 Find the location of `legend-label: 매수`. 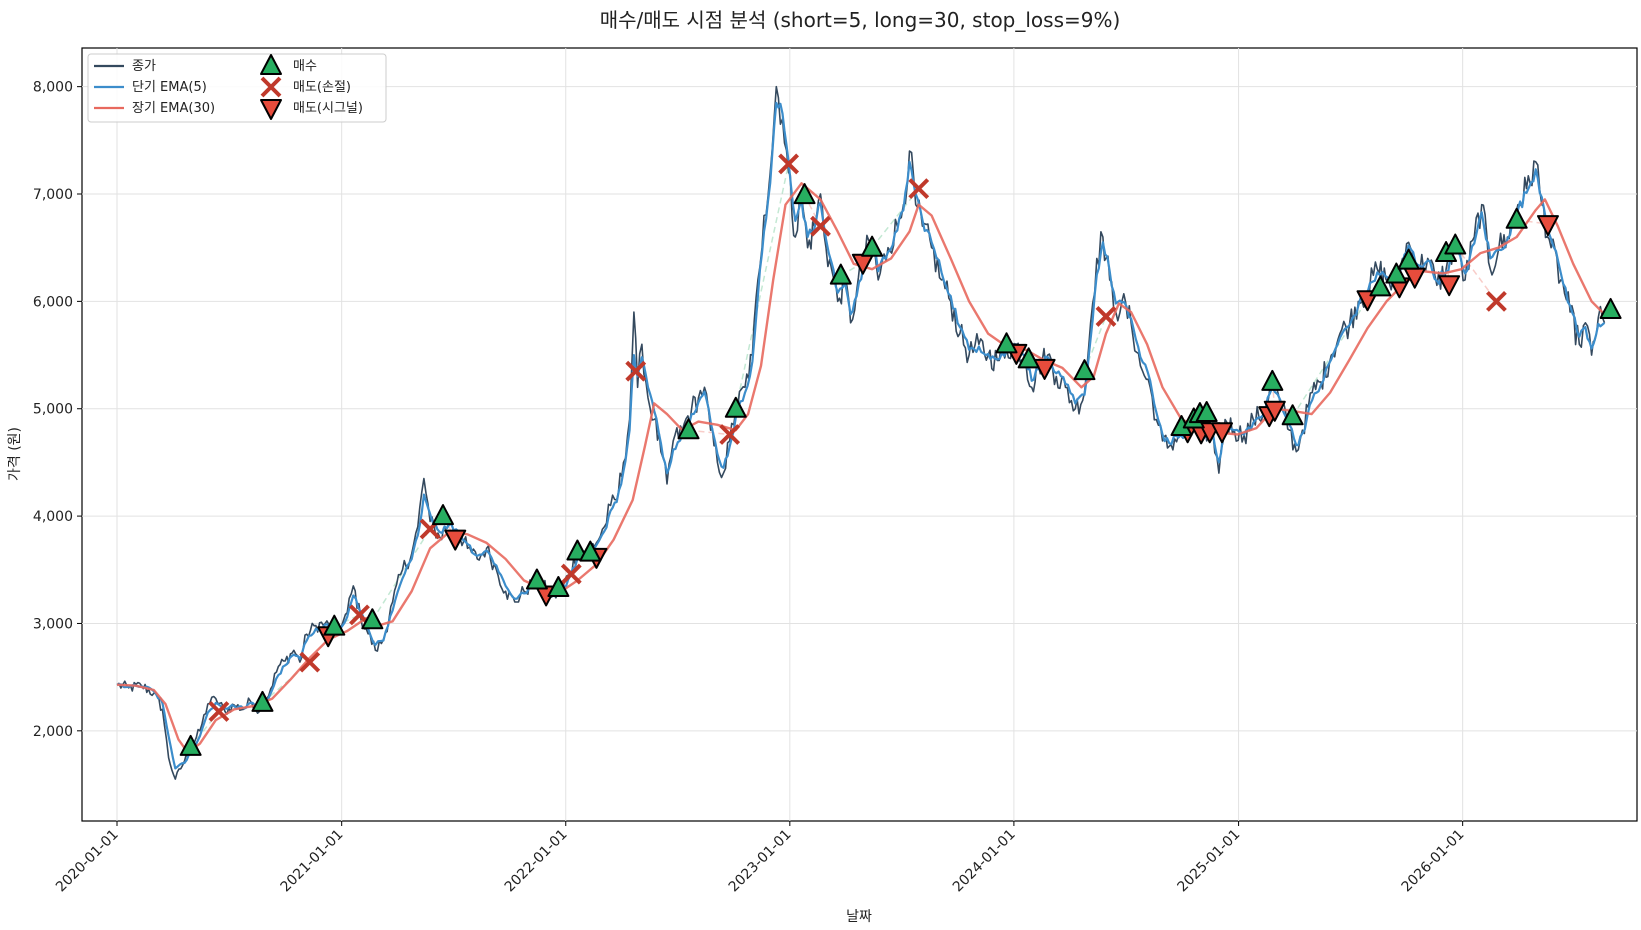

legend-label: 매수 is located at coordinates (305, 66).